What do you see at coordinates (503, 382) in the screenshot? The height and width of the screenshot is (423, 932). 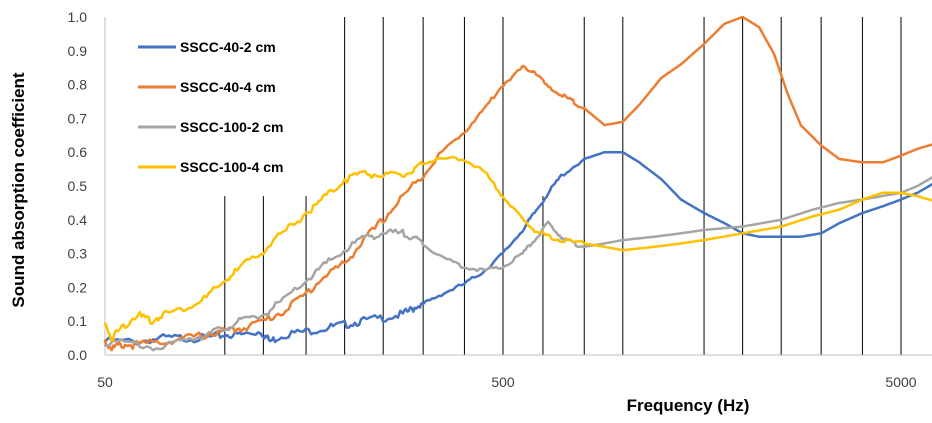 I see `x-tick-label: 500` at bounding box center [503, 382].